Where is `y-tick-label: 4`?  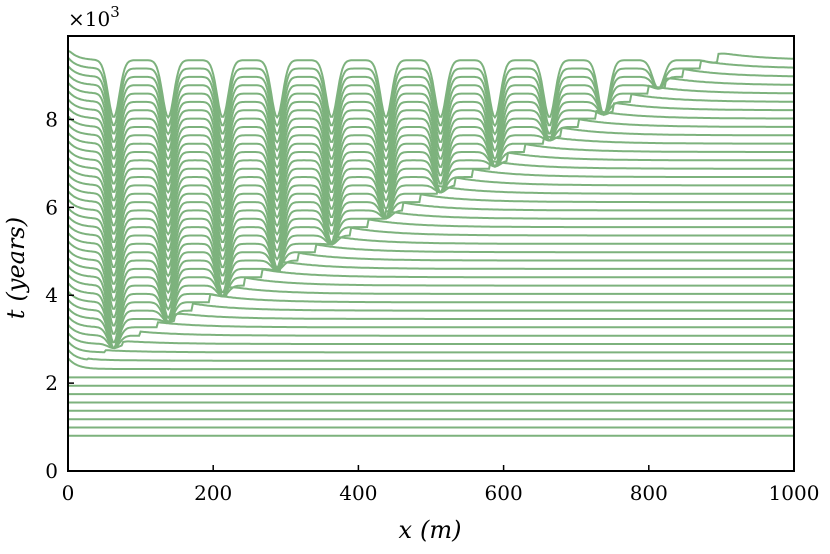
y-tick-label: 4 is located at coordinates (51, 295).